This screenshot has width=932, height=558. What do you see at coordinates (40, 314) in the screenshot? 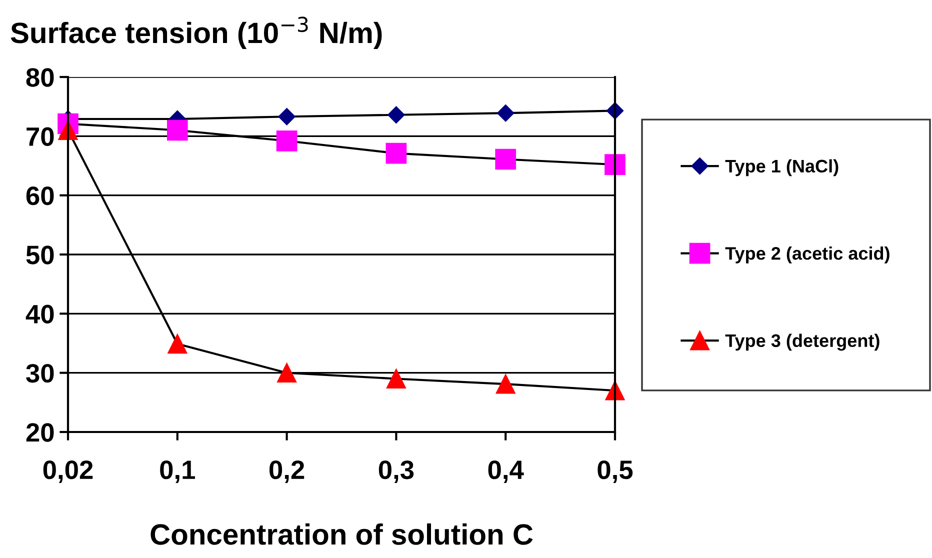
I see `y-tick-label: 40` at bounding box center [40, 314].